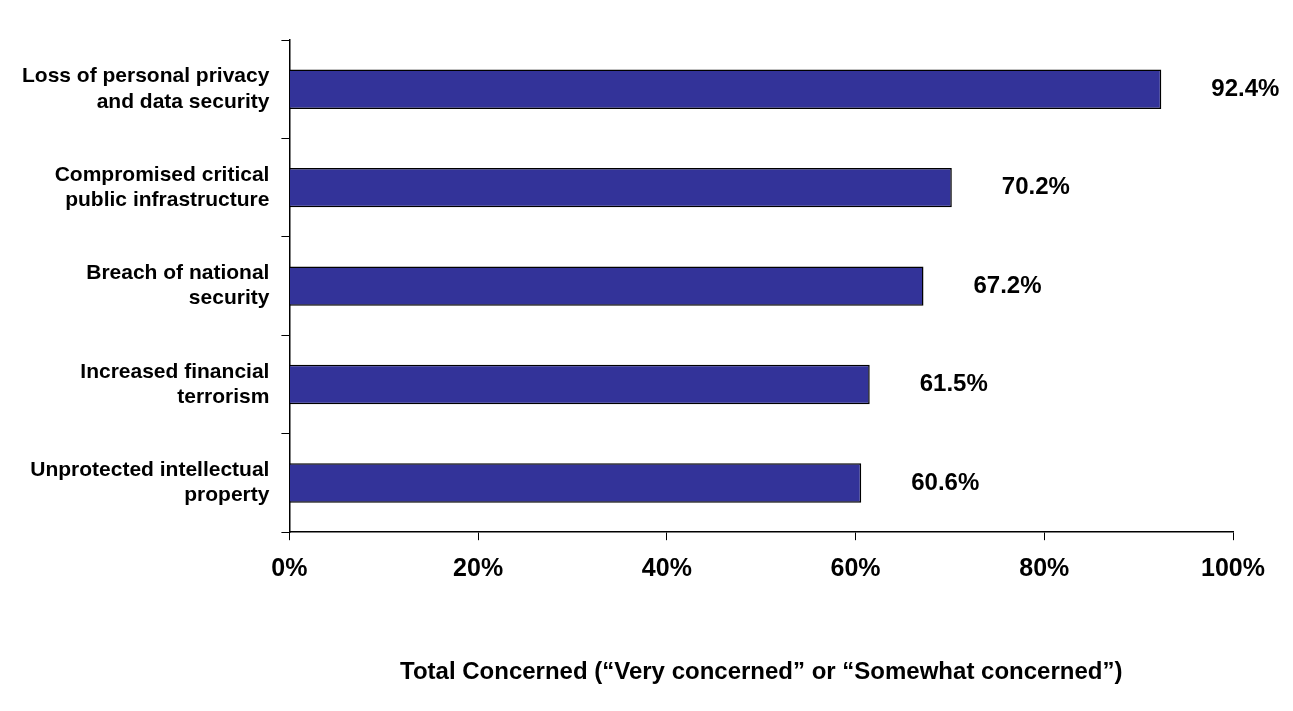 This screenshot has height=711, width=1293. Describe the element at coordinates (289, 567) in the screenshot. I see `x-tick-label: 0%` at that location.